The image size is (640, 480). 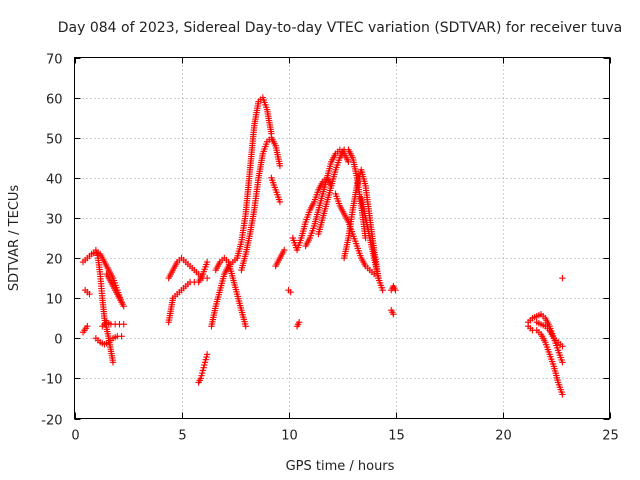 I want to click on x-tick-label: 5, so click(x=182, y=436).